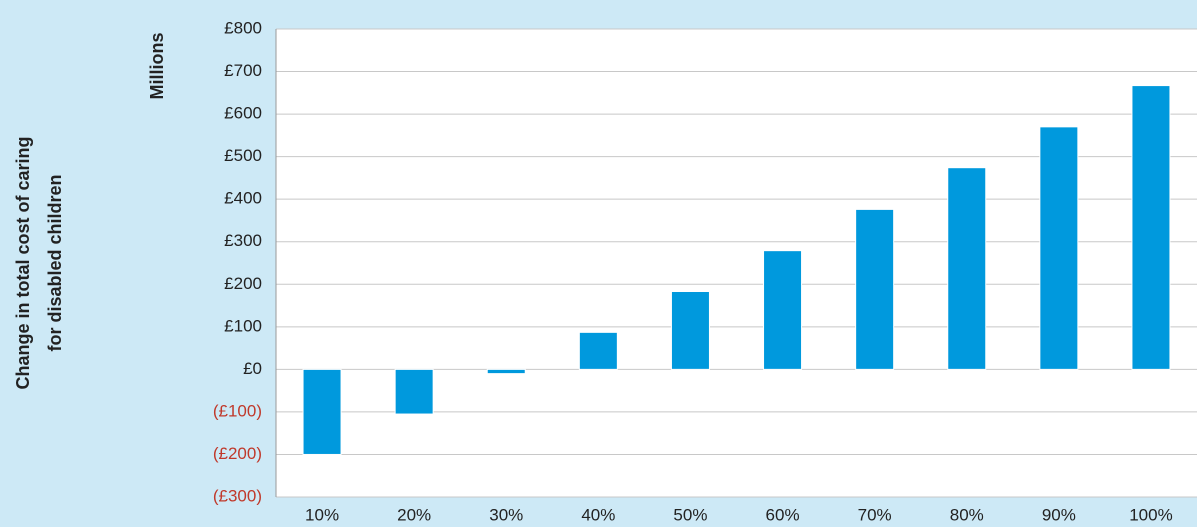  Describe the element at coordinates (1059, 514) in the screenshot. I see `x-tick-label: 90%` at that location.